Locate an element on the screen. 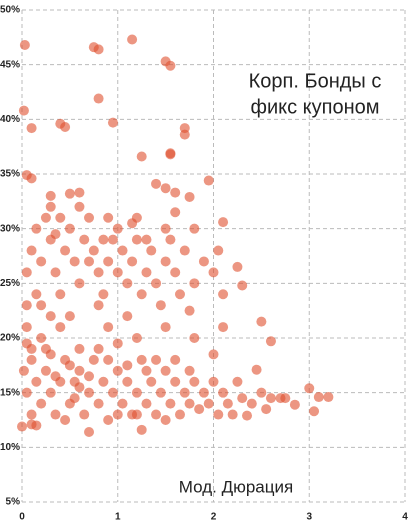  y-tick-label: 45% is located at coordinates (10, 64).